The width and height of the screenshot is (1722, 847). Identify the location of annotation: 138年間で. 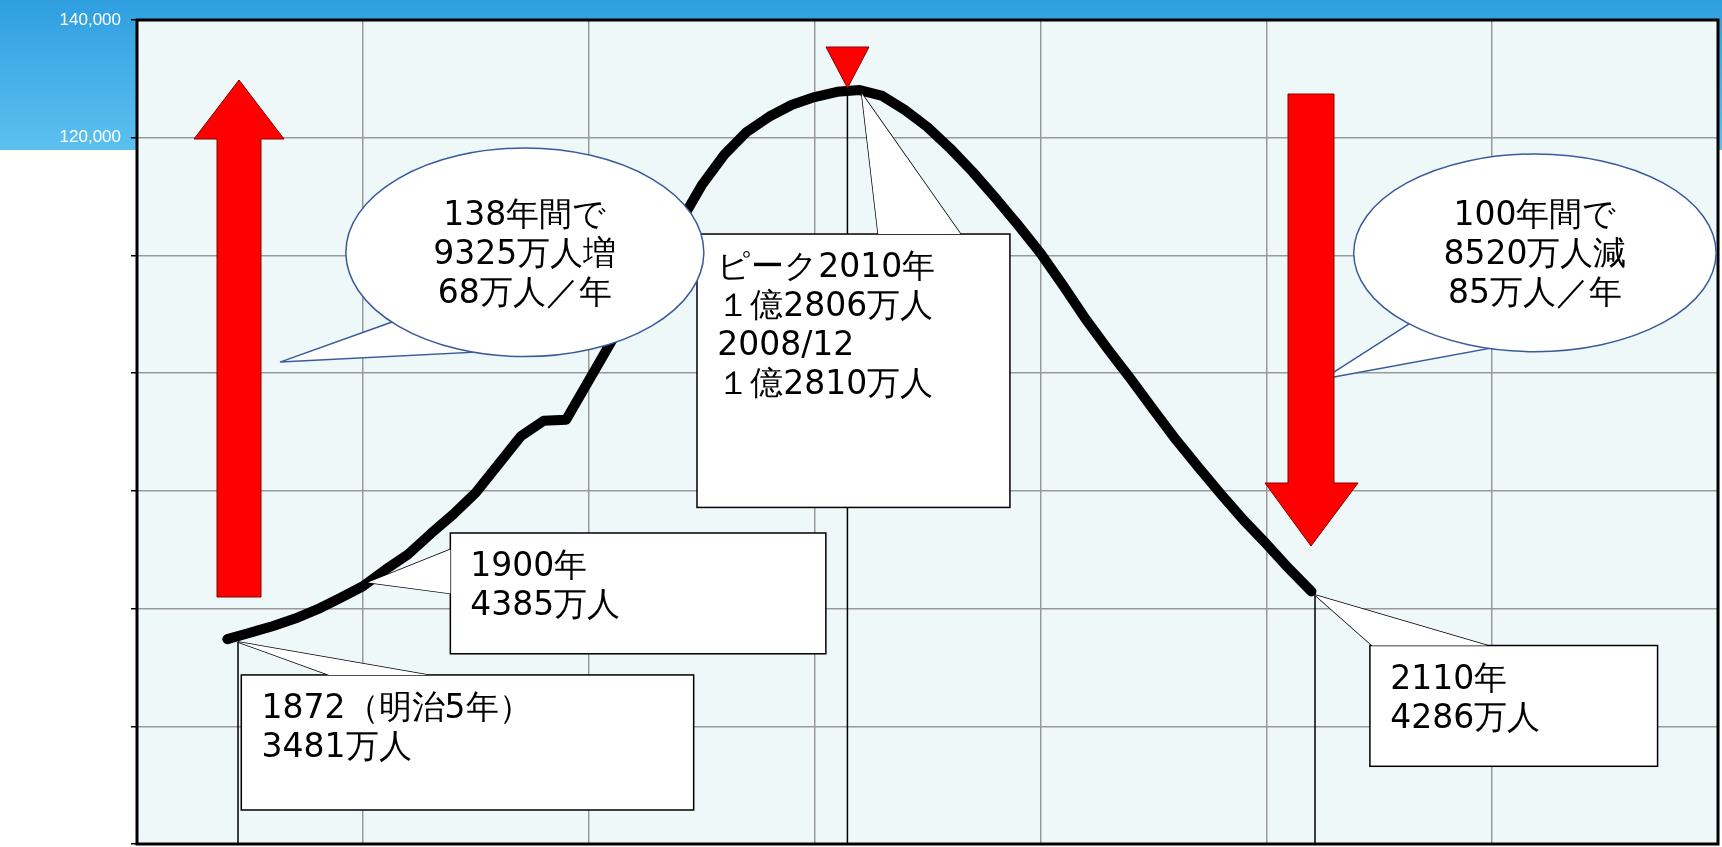
(525, 214).